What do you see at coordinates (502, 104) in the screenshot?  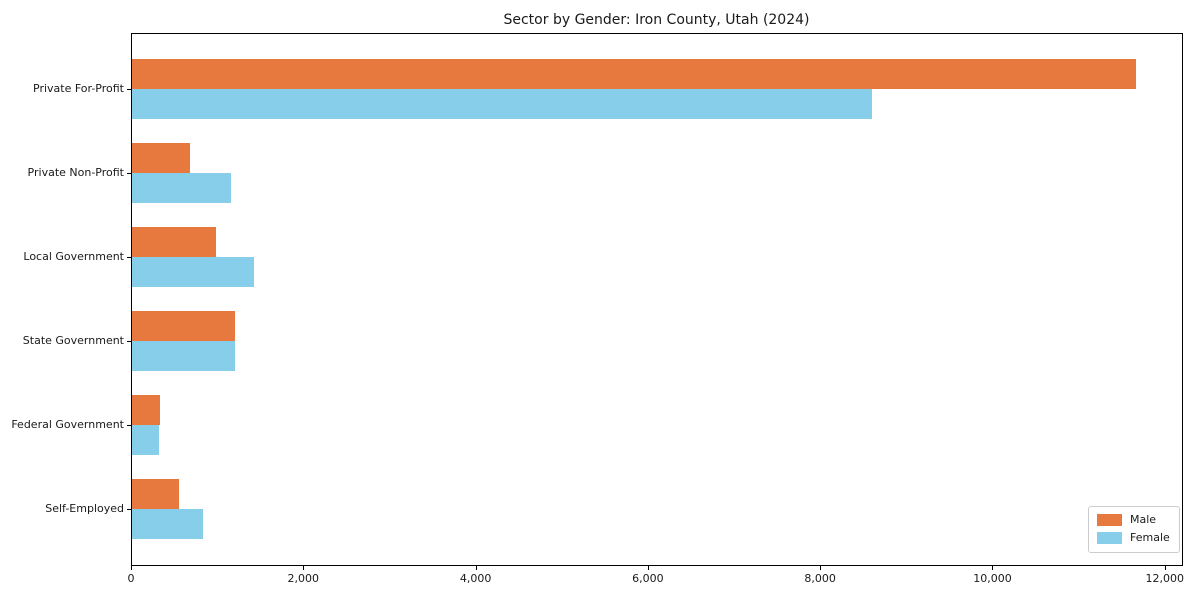 I see `bar-female-private-for-profit` at bounding box center [502, 104].